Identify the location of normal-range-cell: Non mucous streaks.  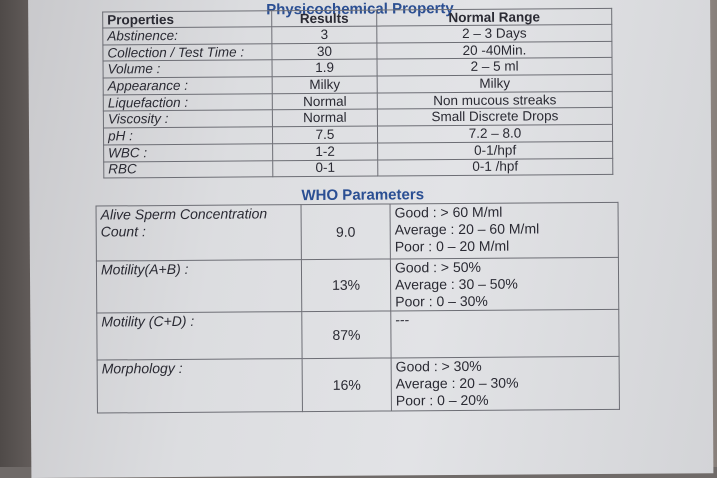
(495, 100).